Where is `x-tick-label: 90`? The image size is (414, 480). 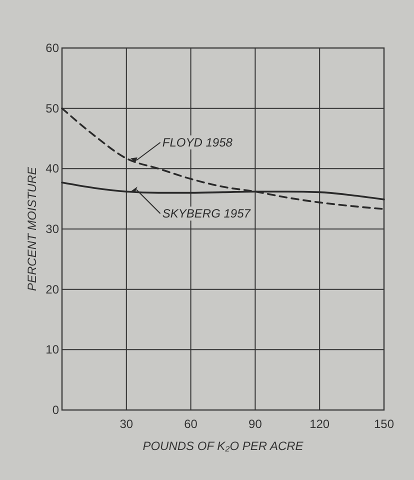 x-tick-label: 90 is located at coordinates (255, 424).